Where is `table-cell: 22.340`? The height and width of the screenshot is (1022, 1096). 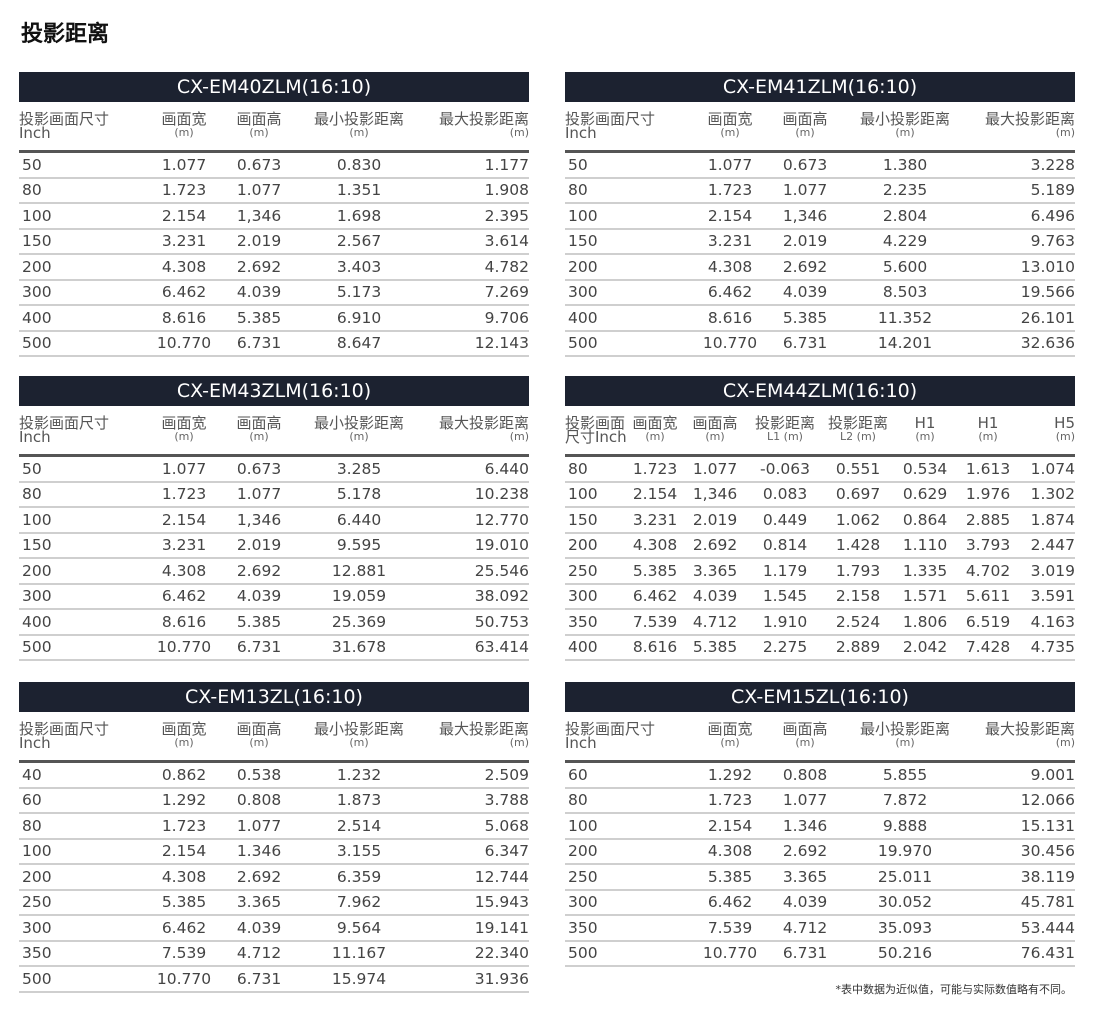
table-cell: 22.340 is located at coordinates (501, 953).